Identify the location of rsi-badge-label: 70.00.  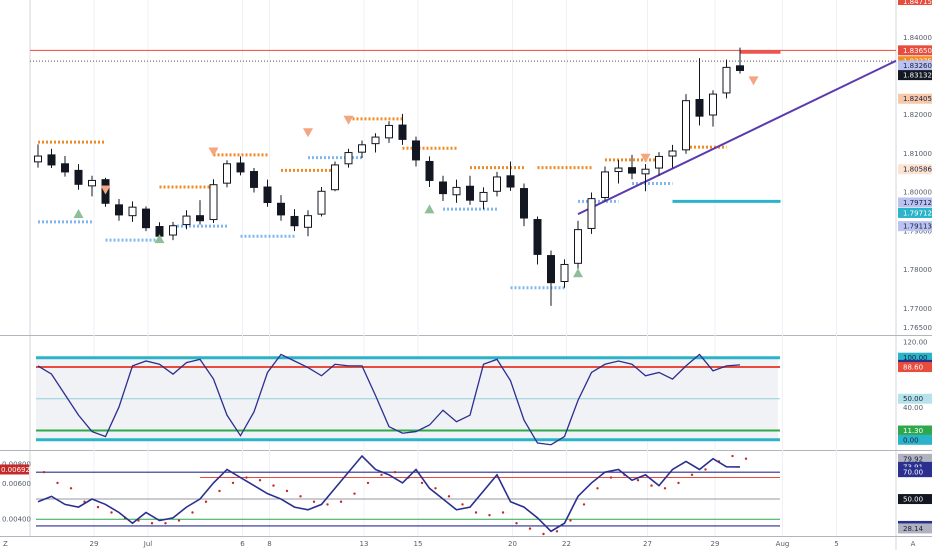
(913, 473).